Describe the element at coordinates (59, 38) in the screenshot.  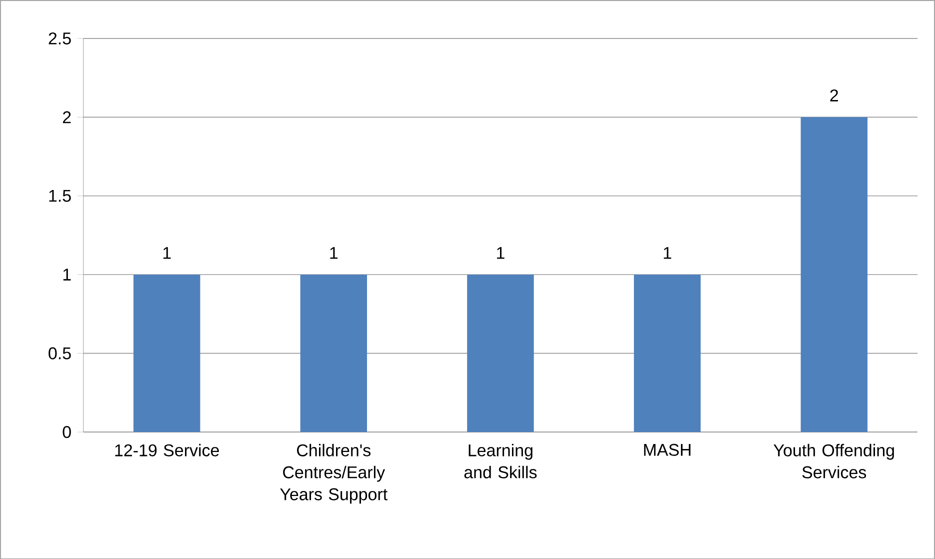
I see `y-tick-label: 2.5` at that location.